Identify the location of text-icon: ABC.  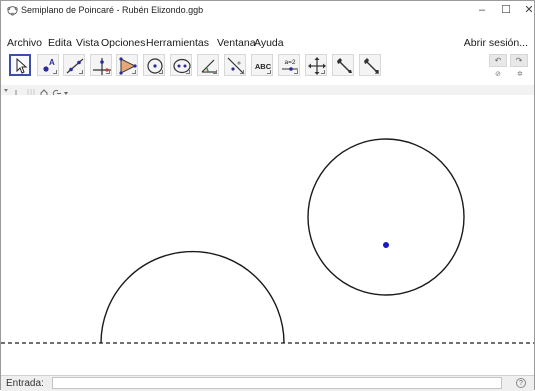
(263, 66).